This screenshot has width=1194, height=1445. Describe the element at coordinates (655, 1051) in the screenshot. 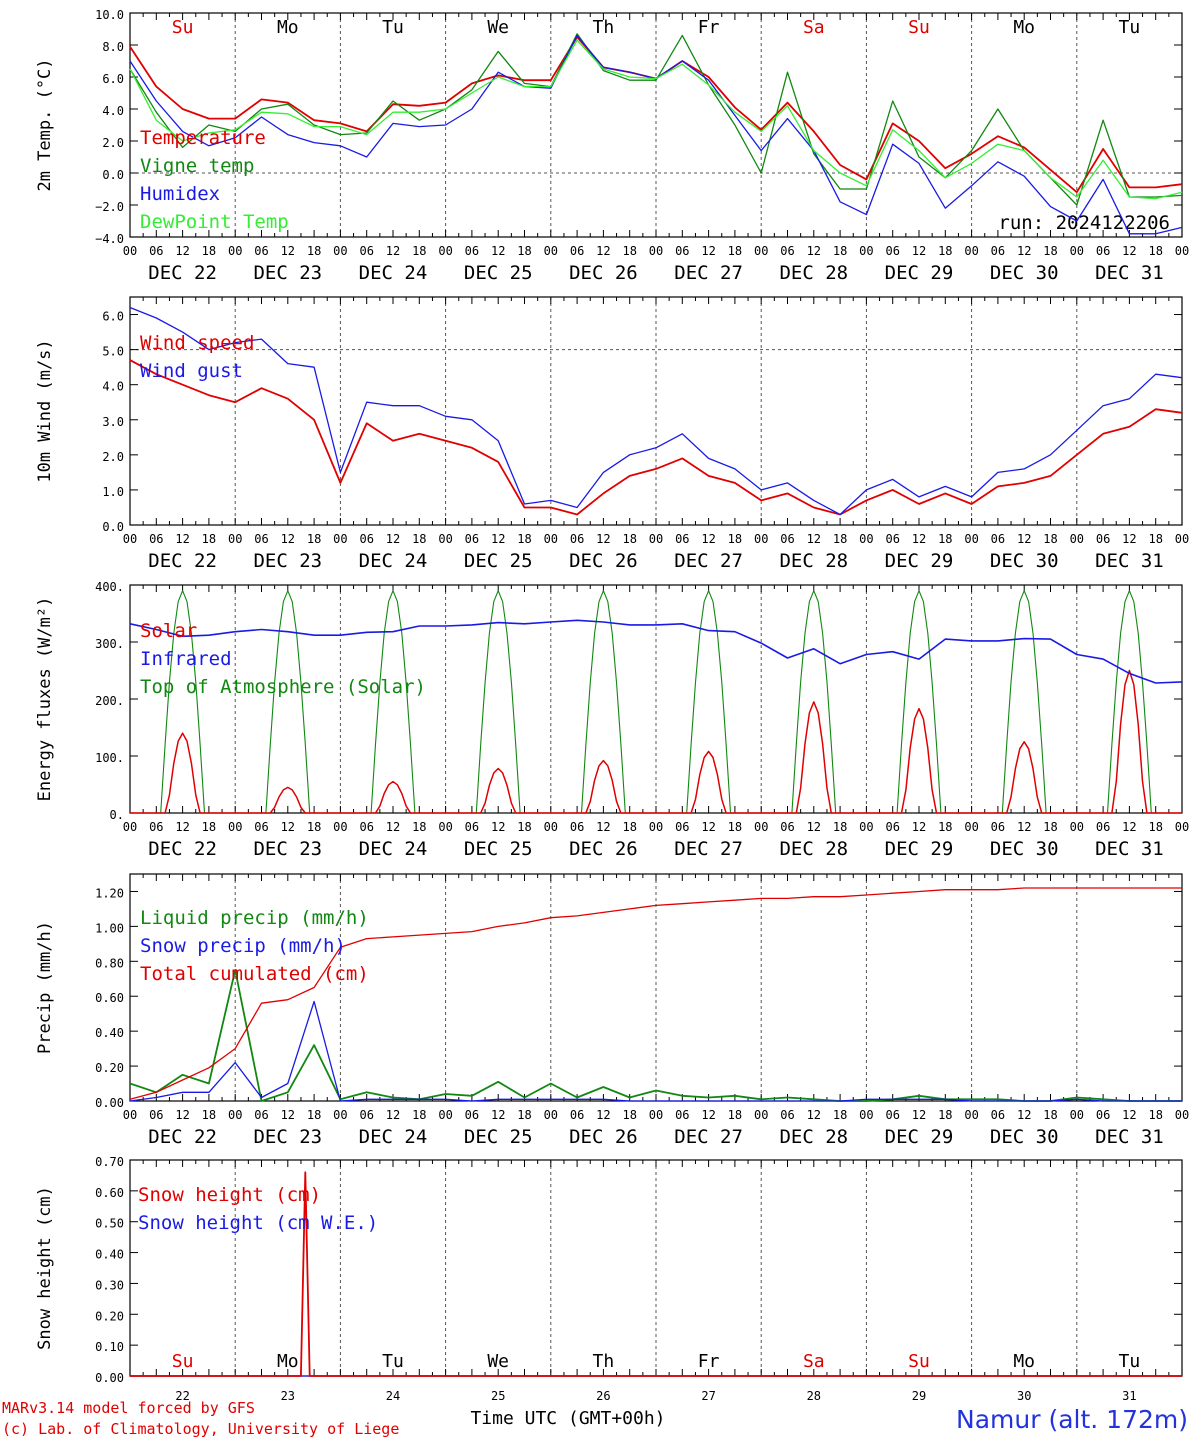

I see `series-snow-precip-mm-h-line` at that location.